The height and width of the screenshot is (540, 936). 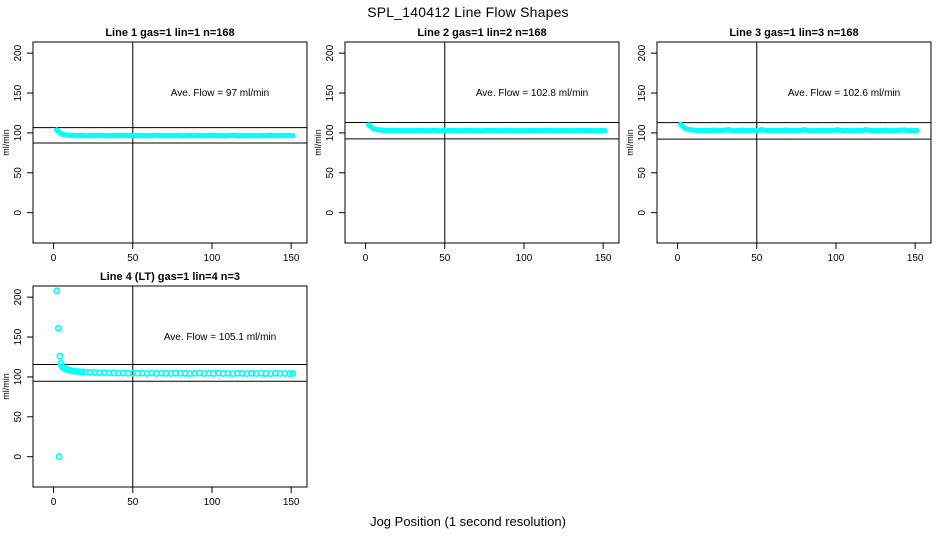 I want to click on ave-flow-annotation: Ave. Flow = 105.1 ml/min, so click(x=220, y=337).